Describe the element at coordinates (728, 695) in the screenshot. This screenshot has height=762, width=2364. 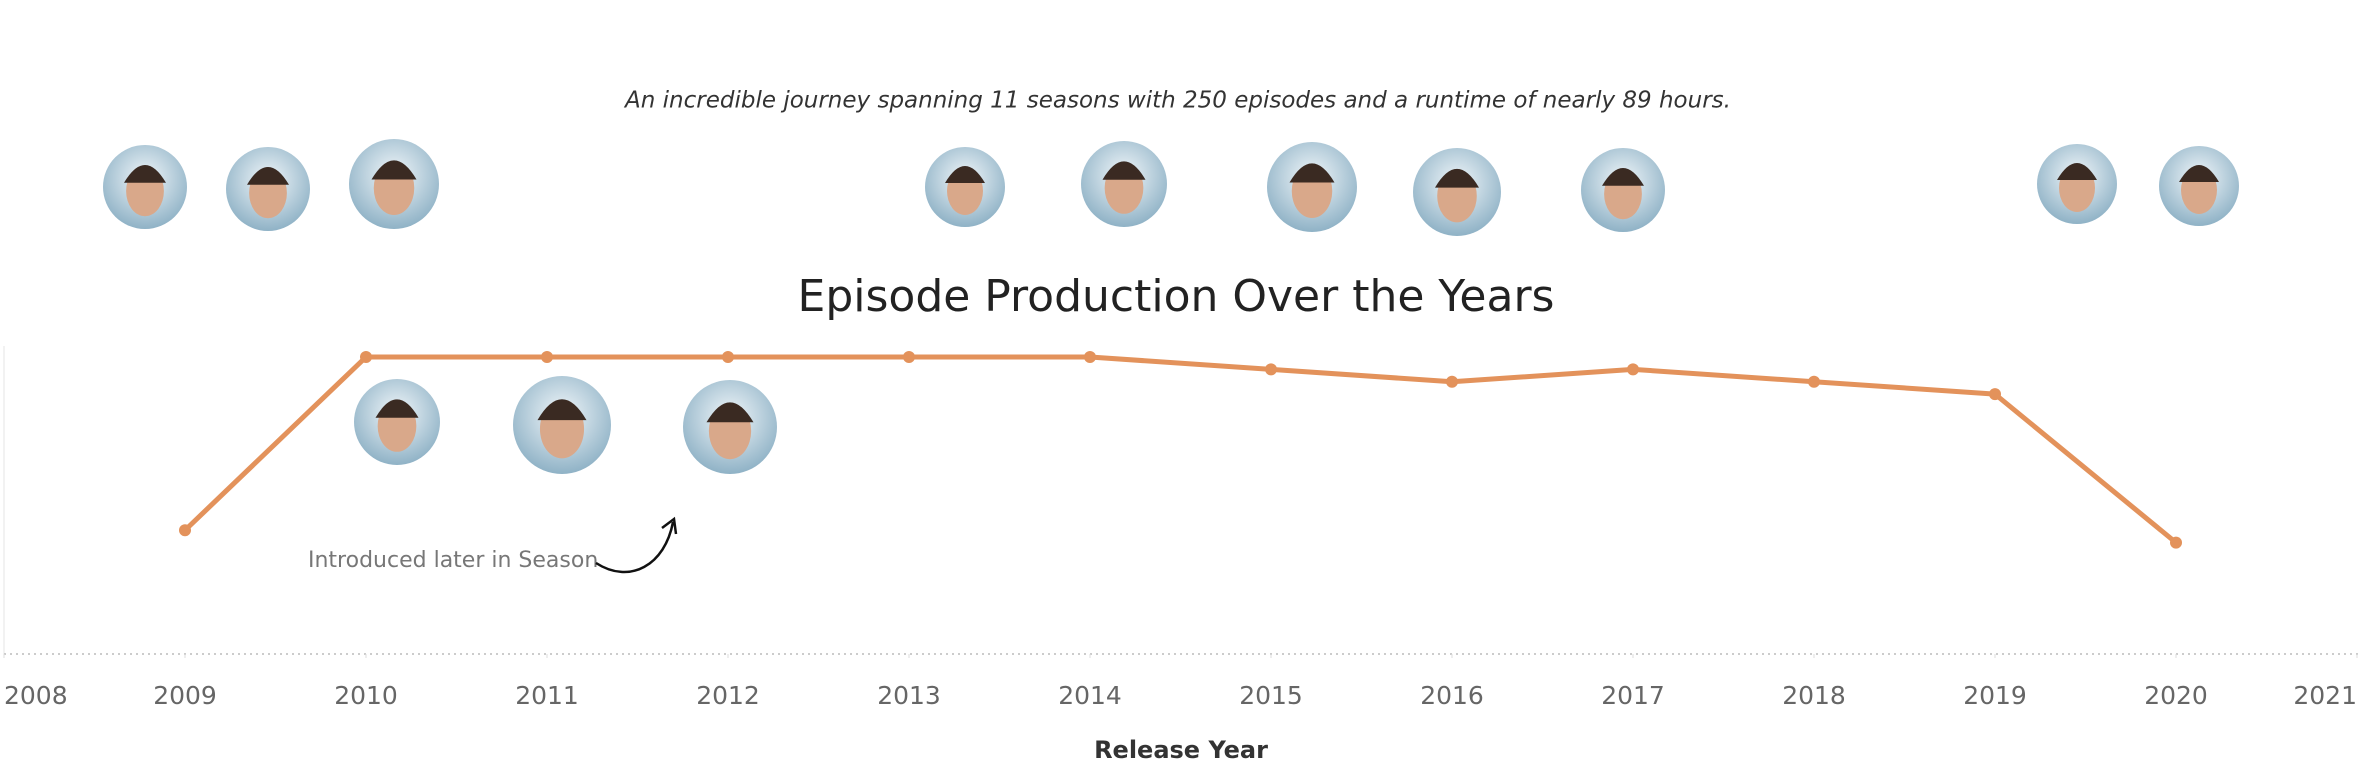
I see `x-tick-label: 2012` at that location.